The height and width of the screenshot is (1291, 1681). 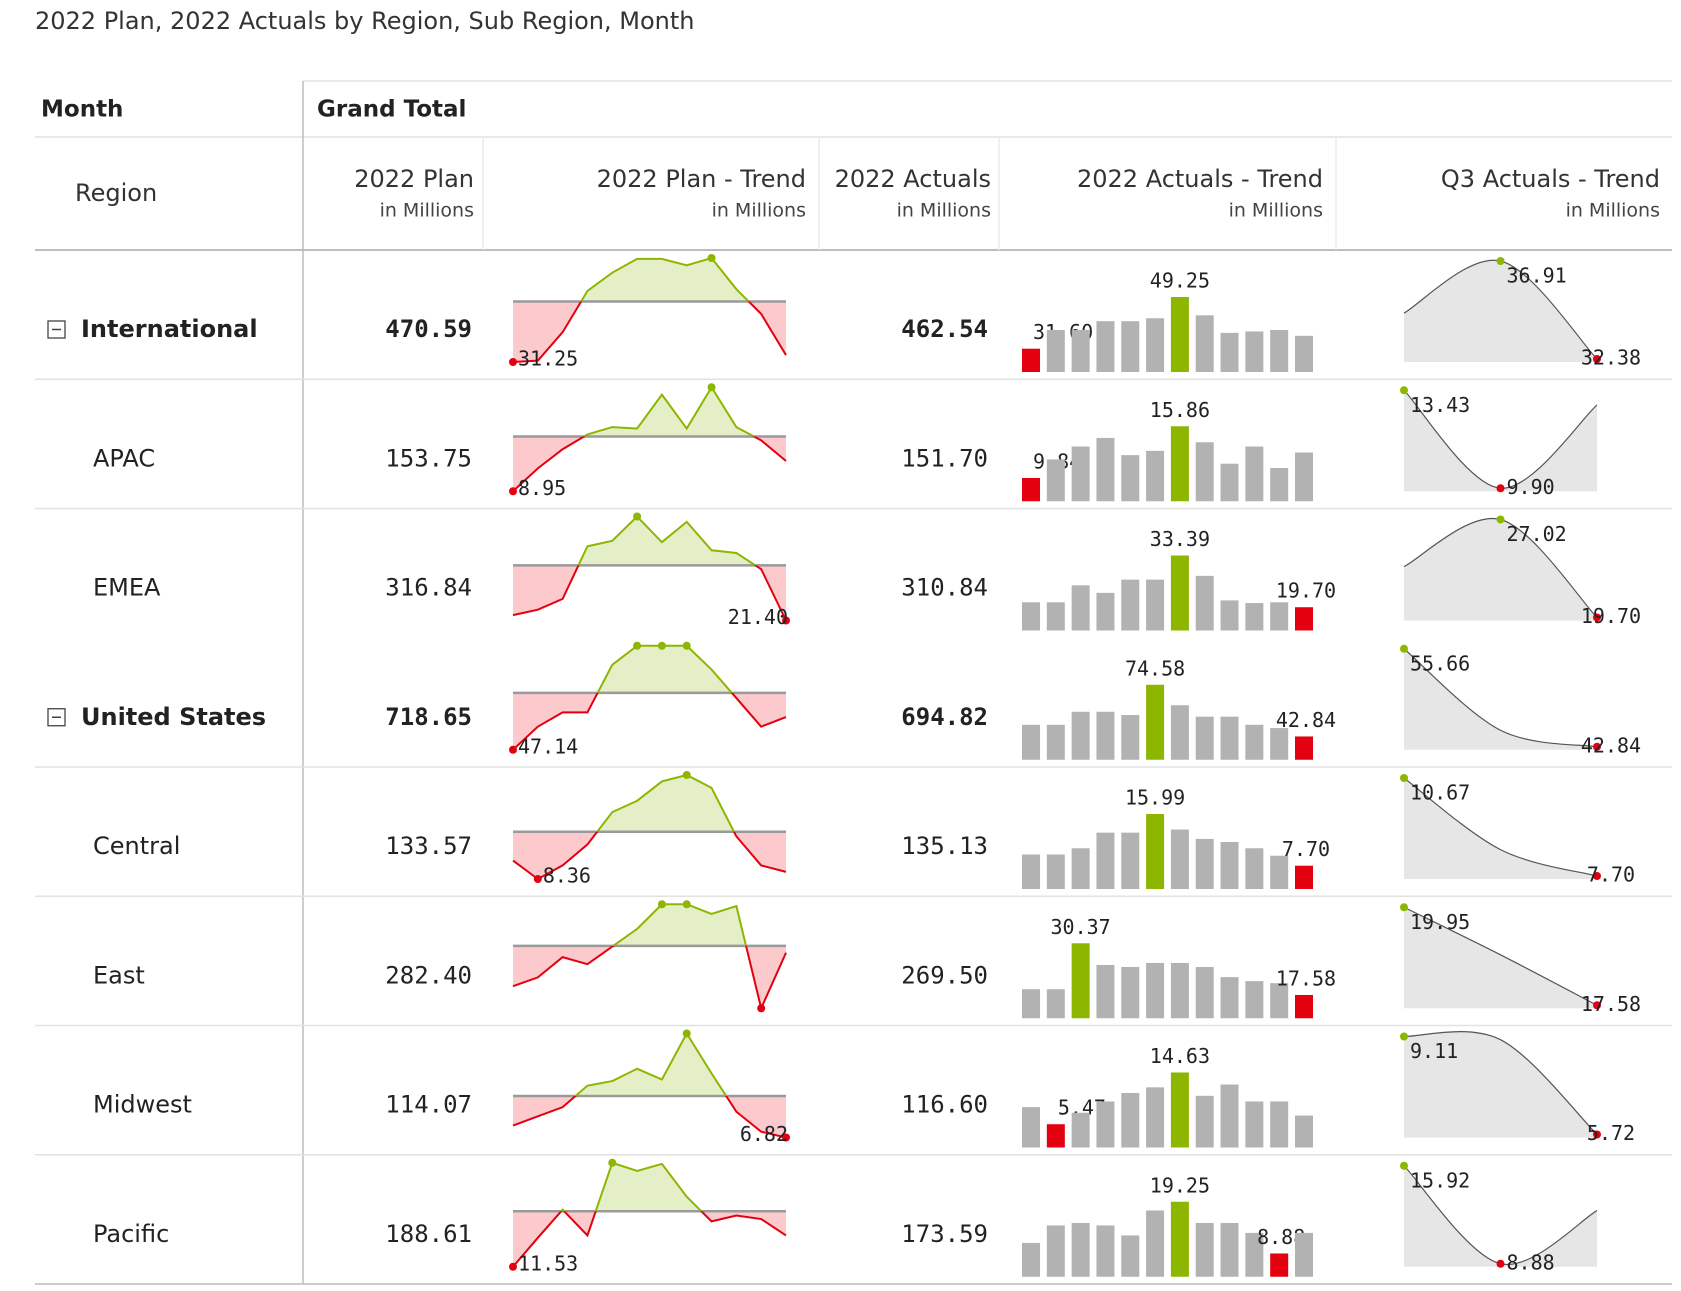 I want to click on plan-trend-min-dot, so click(x=786, y=1137).